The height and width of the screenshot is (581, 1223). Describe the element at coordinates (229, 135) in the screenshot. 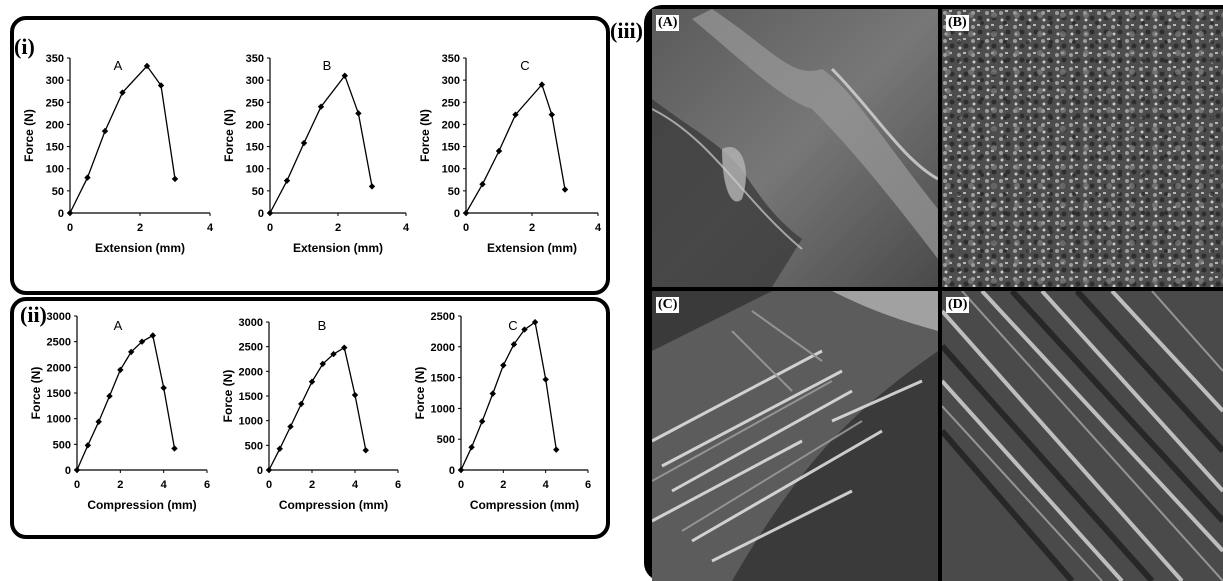

I see `chart-2-ylabel: Force (N)` at that location.